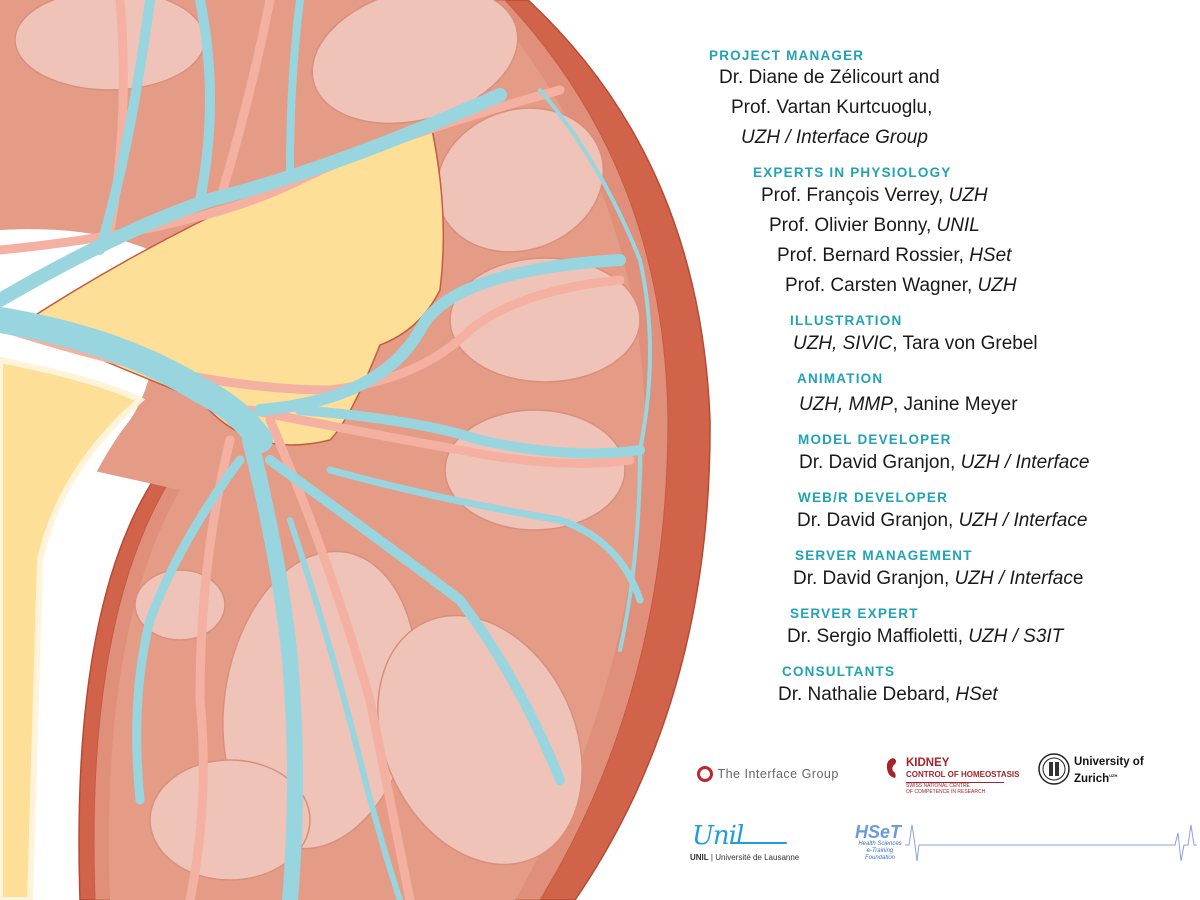 This screenshot has width=1200, height=900. I want to click on credit-affiliation: UNIL, so click(958, 225).